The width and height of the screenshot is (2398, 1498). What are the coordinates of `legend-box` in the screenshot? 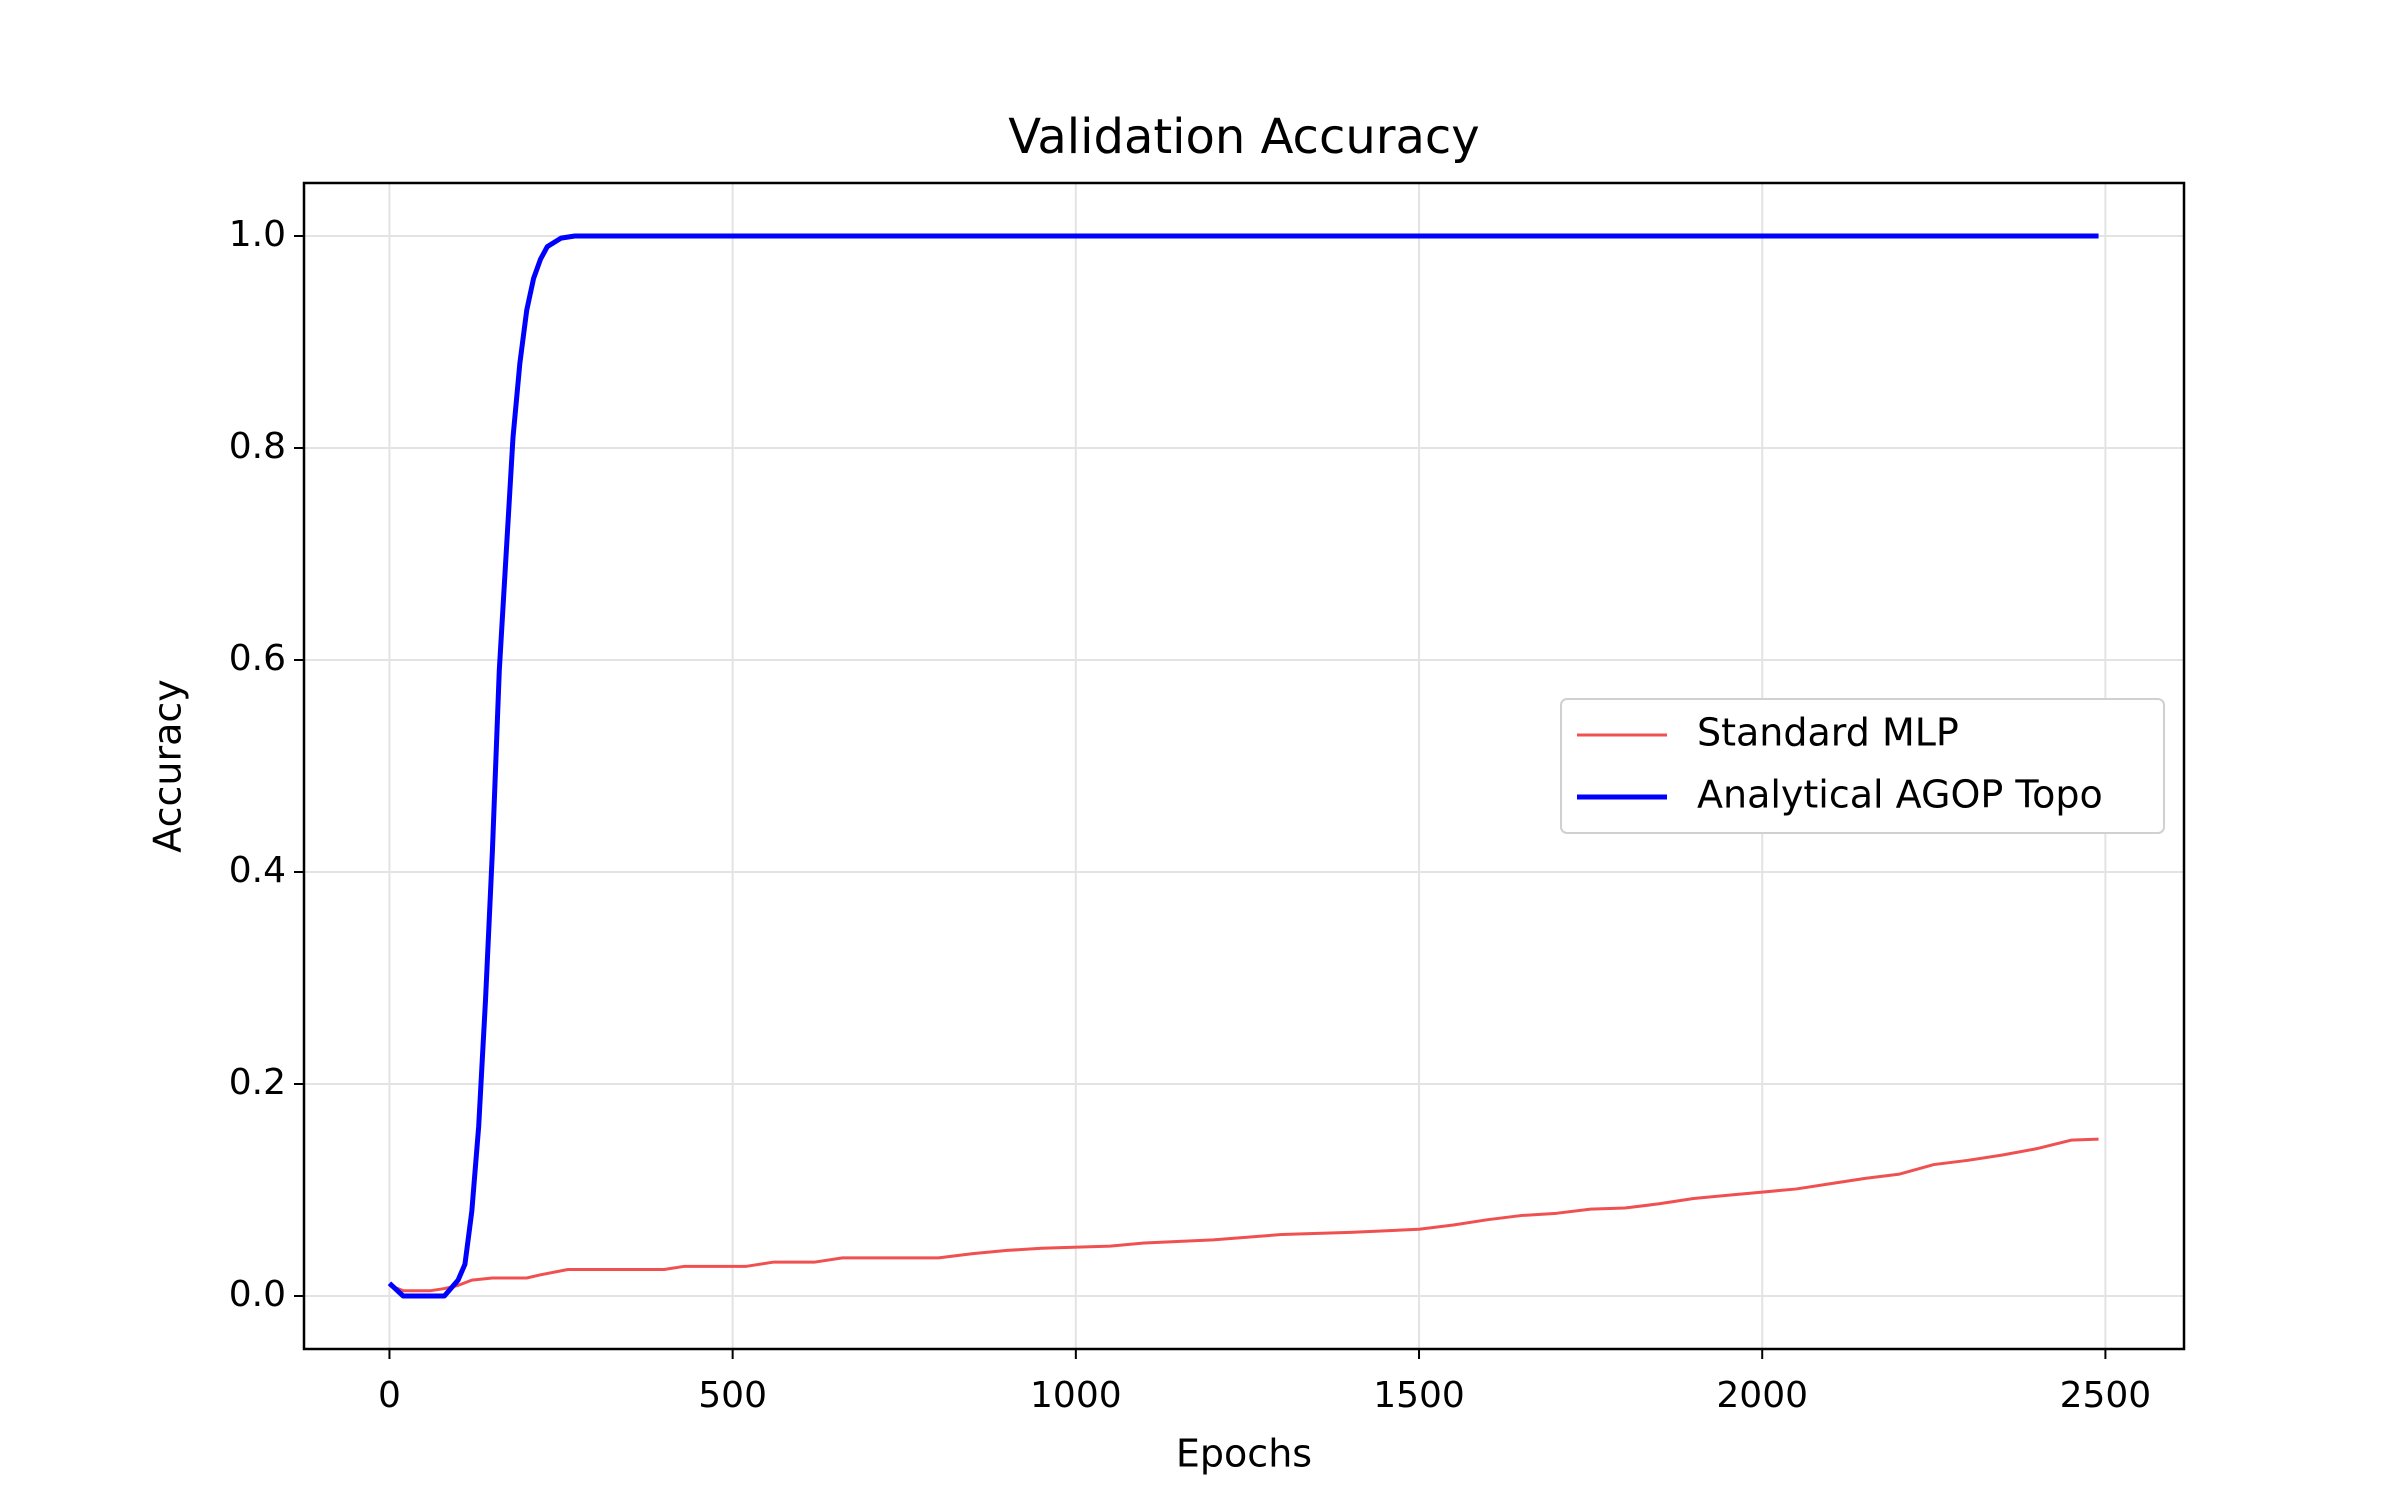 It's located at (1862, 766).